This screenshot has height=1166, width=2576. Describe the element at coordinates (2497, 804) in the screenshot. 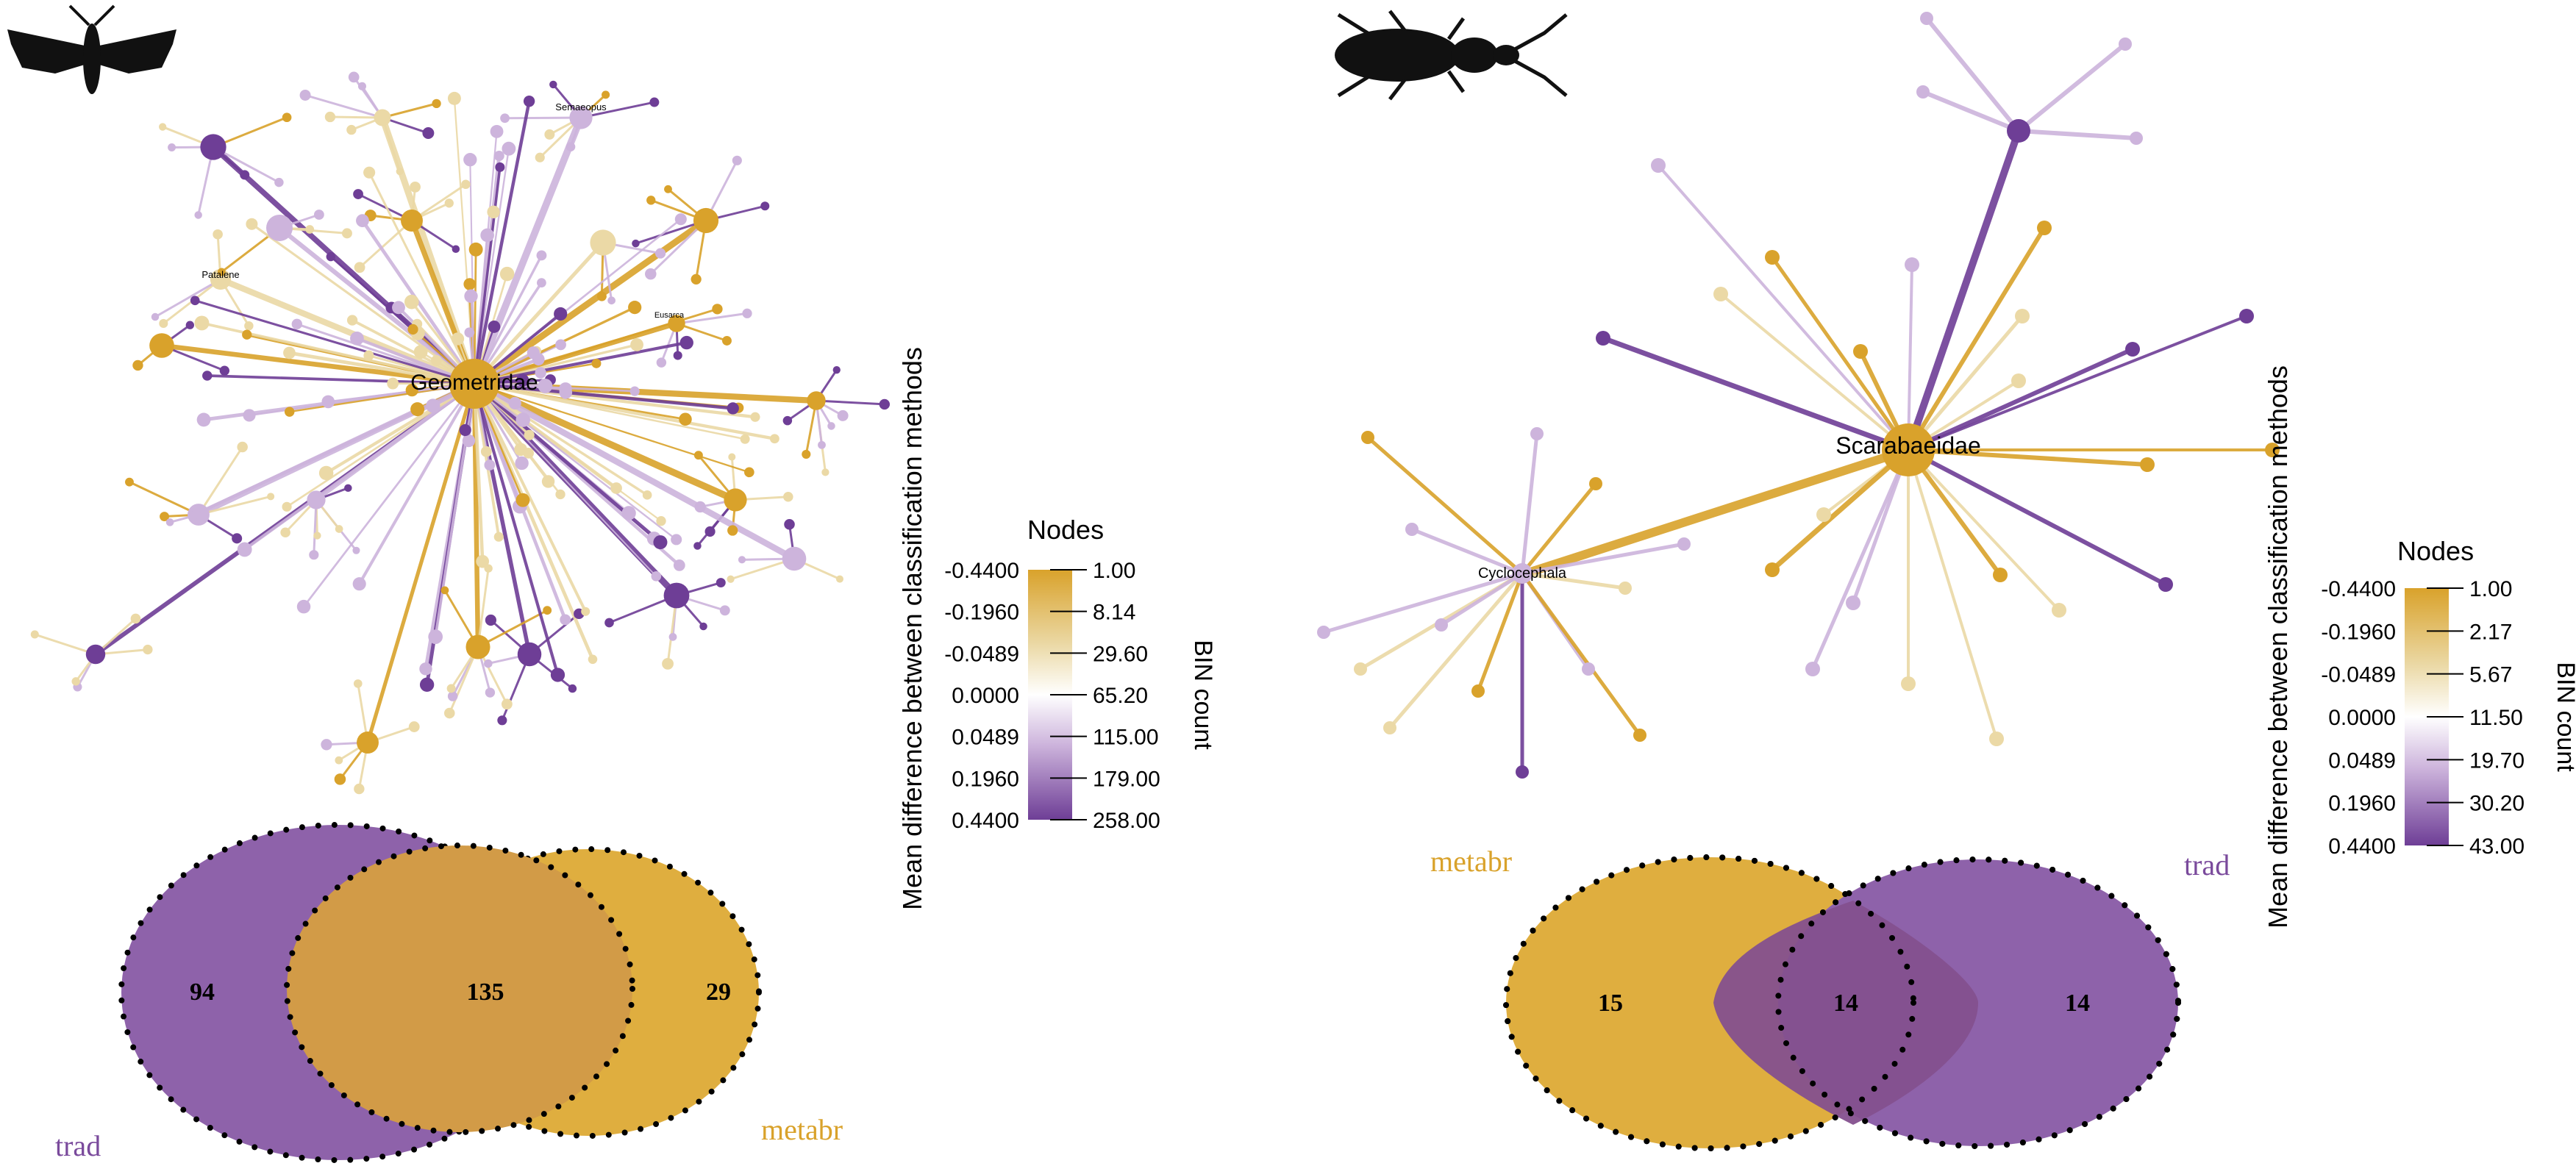

I see `legend-bin-tick: 30.20` at that location.